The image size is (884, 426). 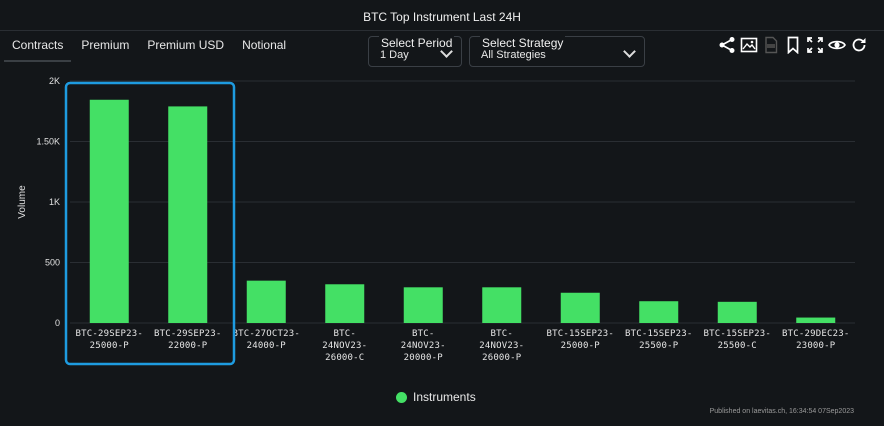 I want to click on legend-swatch, so click(x=401, y=397).